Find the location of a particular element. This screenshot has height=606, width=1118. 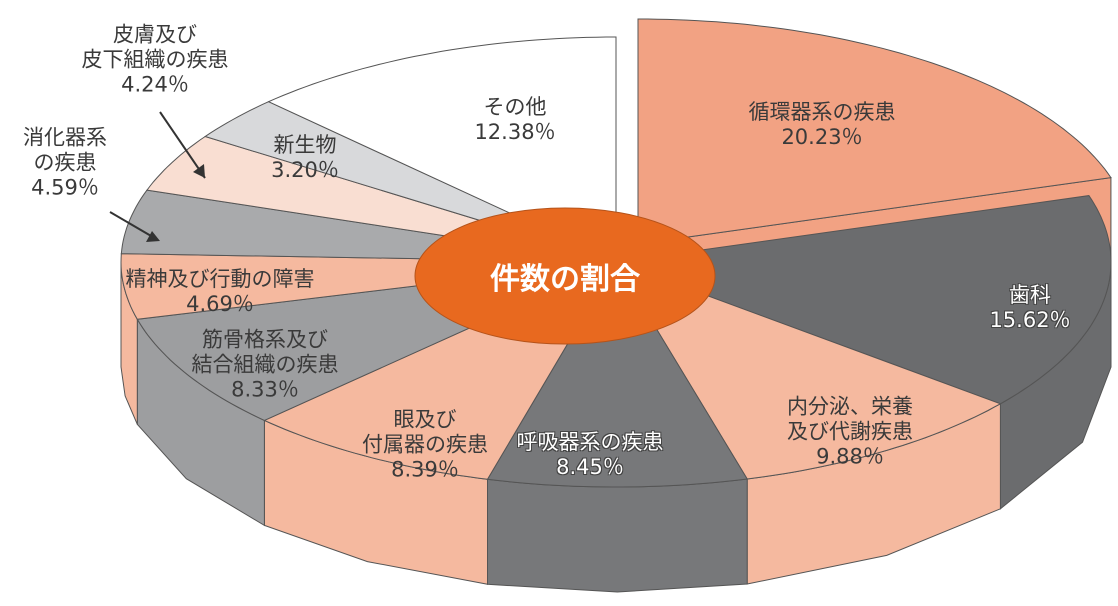

value-label: 12.38％ is located at coordinates (515, 132).